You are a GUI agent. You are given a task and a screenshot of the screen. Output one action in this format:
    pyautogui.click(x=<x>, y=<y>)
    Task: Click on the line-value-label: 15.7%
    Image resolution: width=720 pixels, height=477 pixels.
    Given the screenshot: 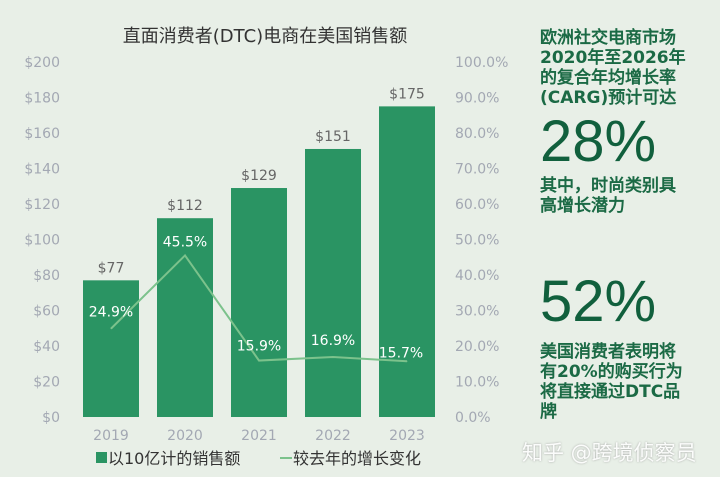 What is the action you would take?
    pyautogui.click(x=401, y=353)
    